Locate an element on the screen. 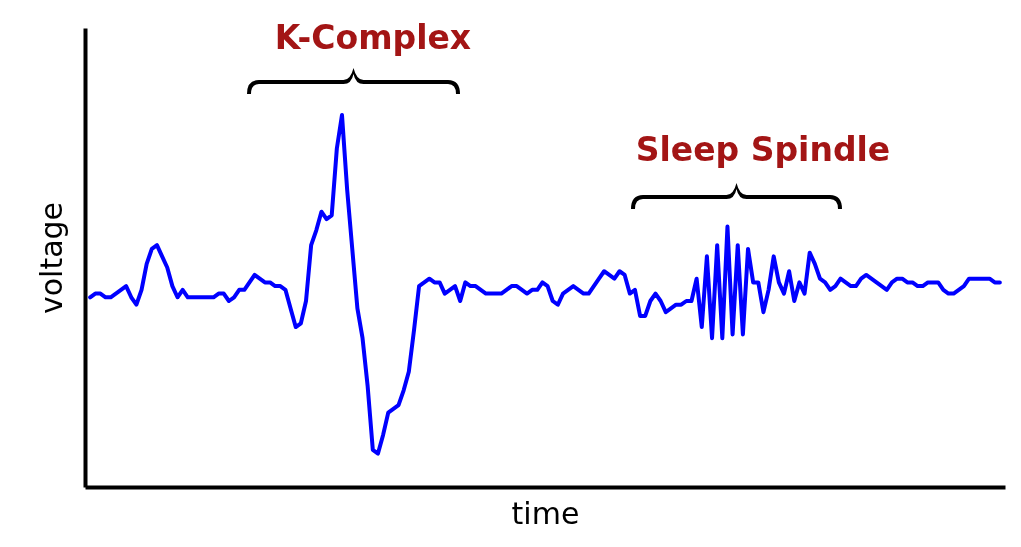 The height and width of the screenshot is (547, 1021). x-axis-title: time is located at coordinates (545, 513).